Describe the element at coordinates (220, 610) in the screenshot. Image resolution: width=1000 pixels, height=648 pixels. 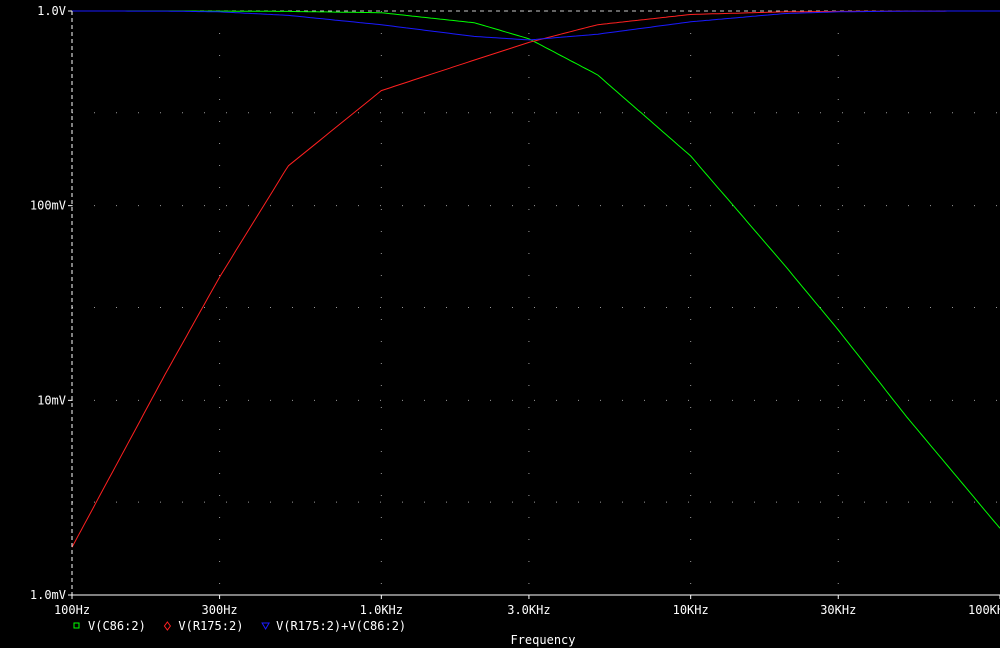
I see `x-tick-label: 300Hz` at that location.